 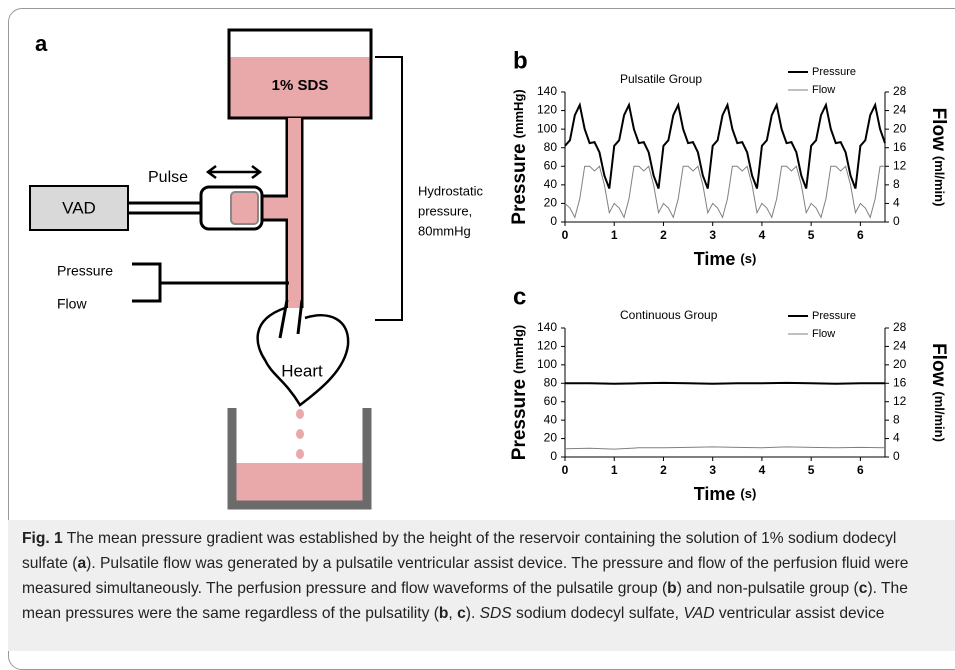 What do you see at coordinates (300, 85) in the screenshot?
I see `reservoir-label: 1% SDS` at bounding box center [300, 85].